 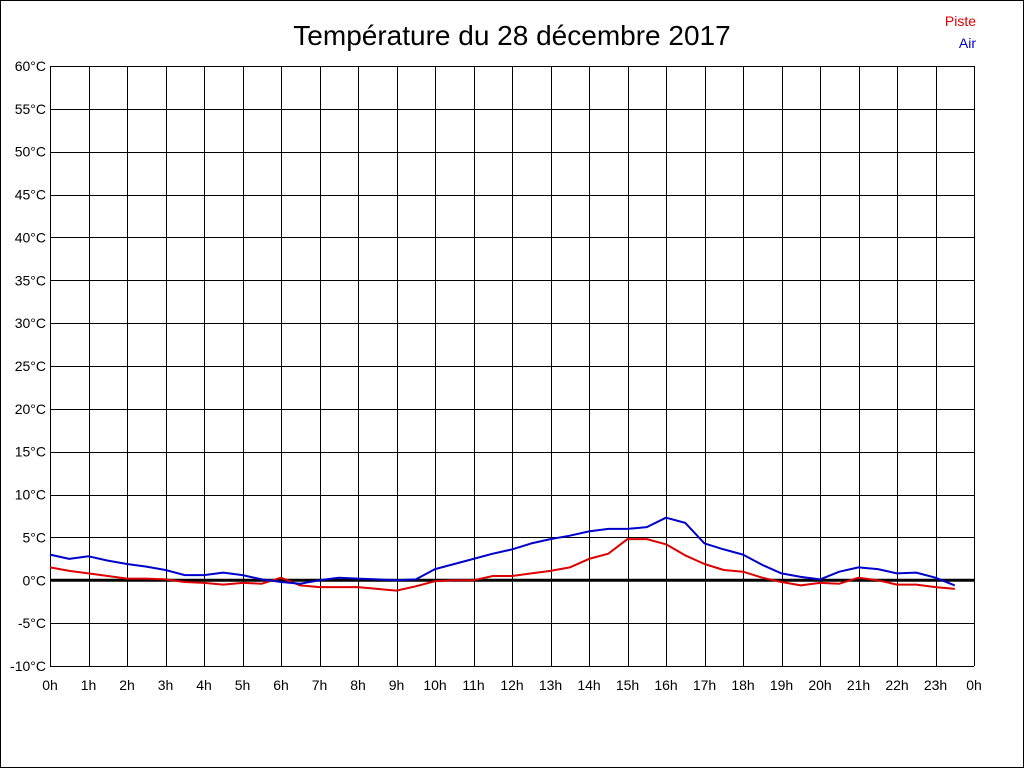 I want to click on y-tick-label: 55°C, so click(x=30, y=109).